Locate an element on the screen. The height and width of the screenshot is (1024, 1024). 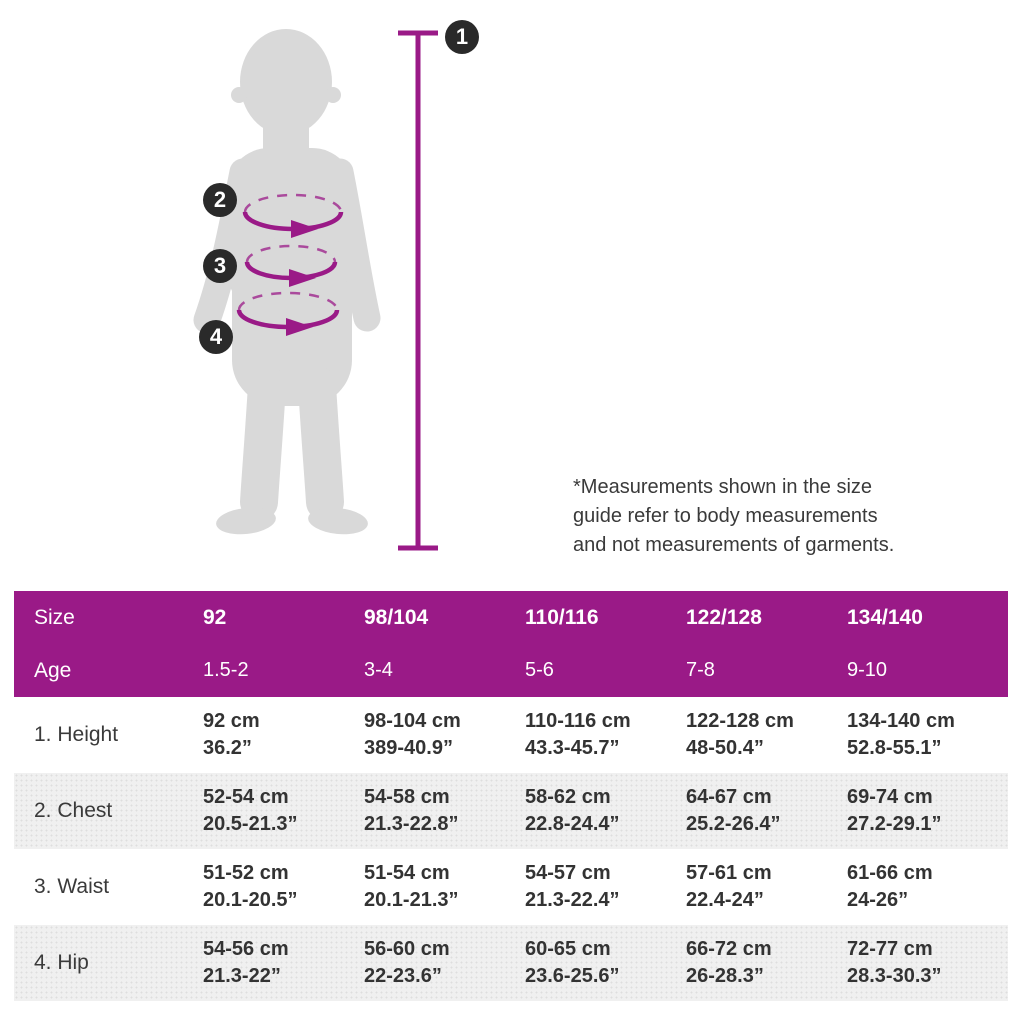
chest-girth-ellipse is located at coordinates (293, 215).